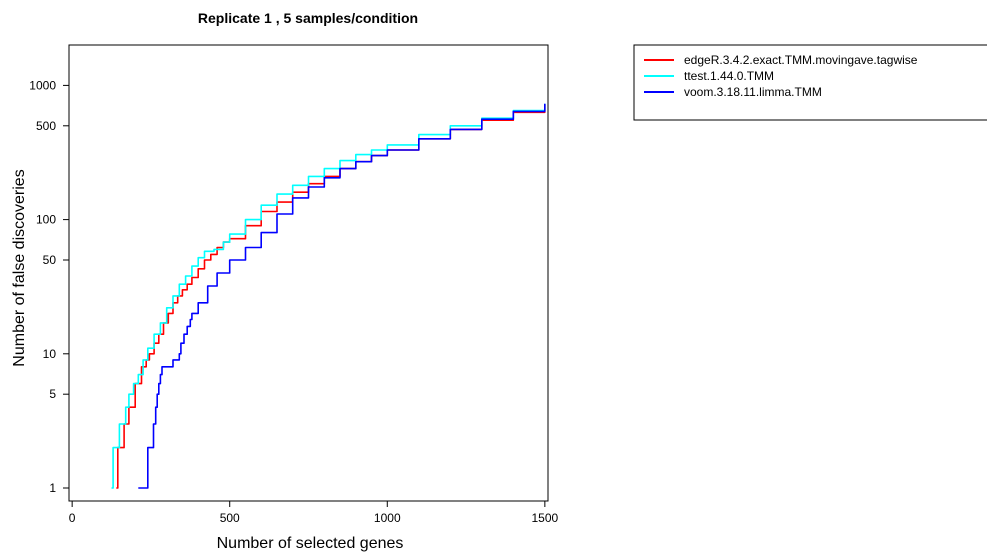  Describe the element at coordinates (50, 260) in the screenshot. I see `y-tick-label: 50` at that location.